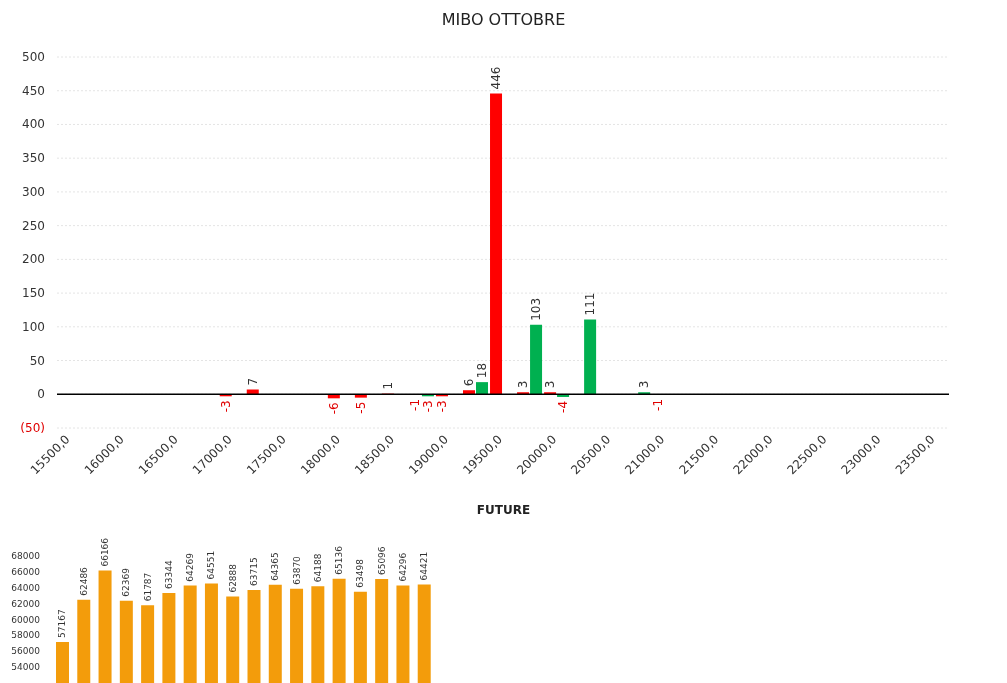 This screenshot has width=1007, height=683. Describe the element at coordinates (496, 78) in the screenshot. I see `data-label: 446` at that location.